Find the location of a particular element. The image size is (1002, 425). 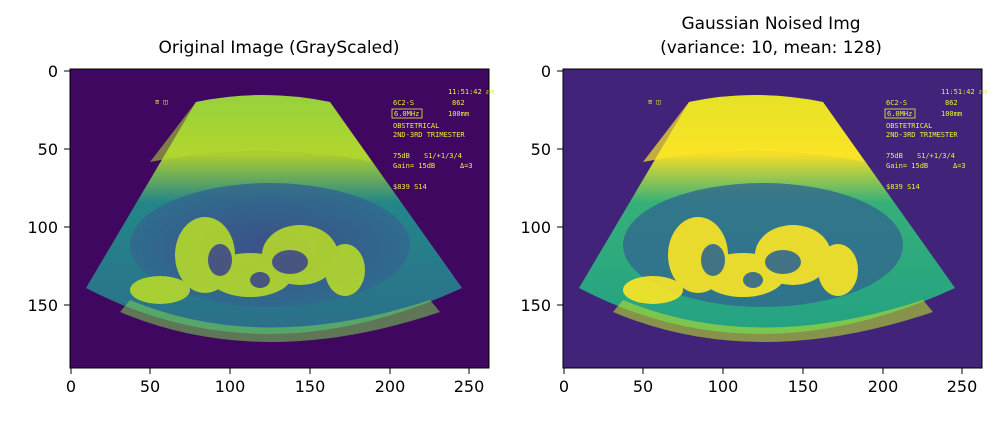

x-axis-original: 0 50 100 150 200 250 is located at coordinates (275, 382).